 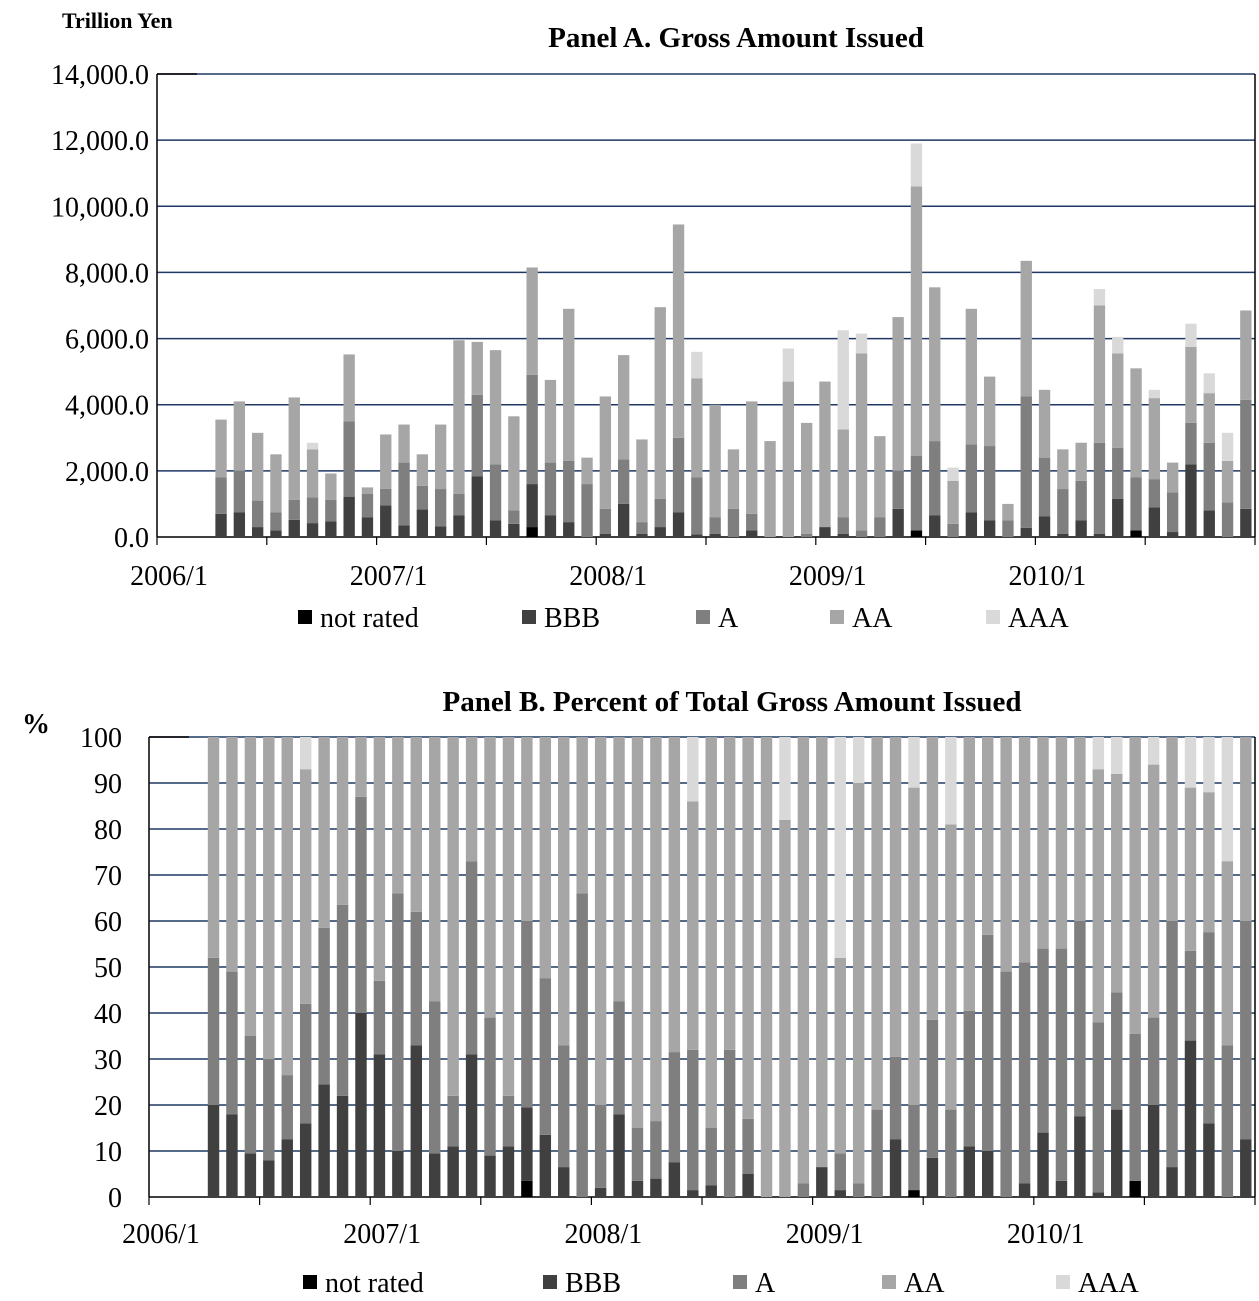 What do you see at coordinates (374, 1283) in the screenshot?
I see `legend-label-not-rated: not rated` at bounding box center [374, 1283].